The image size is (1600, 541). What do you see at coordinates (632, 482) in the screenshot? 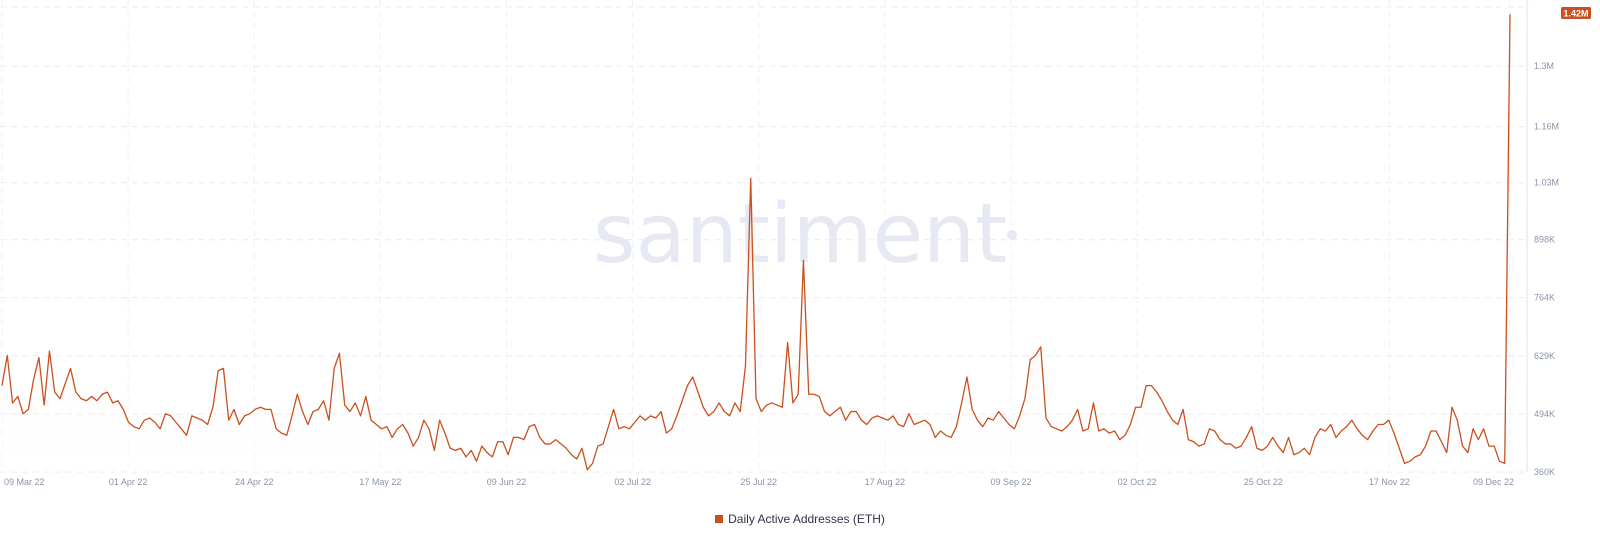
I see `x-tick-label: 02 Jul 22` at bounding box center [632, 482].